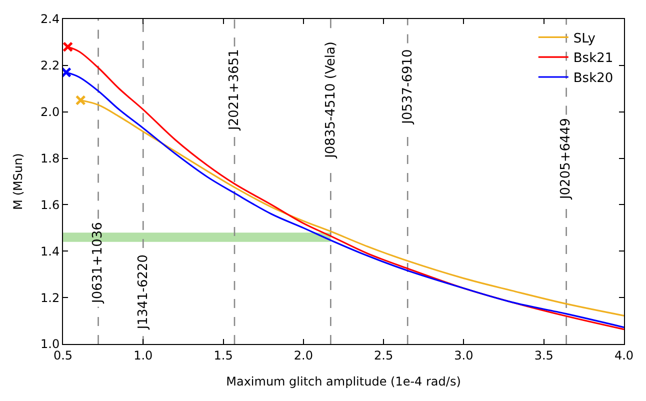  Describe the element at coordinates (144, 292) in the screenshot. I see `ref-line-label: J1341-6220` at that location.